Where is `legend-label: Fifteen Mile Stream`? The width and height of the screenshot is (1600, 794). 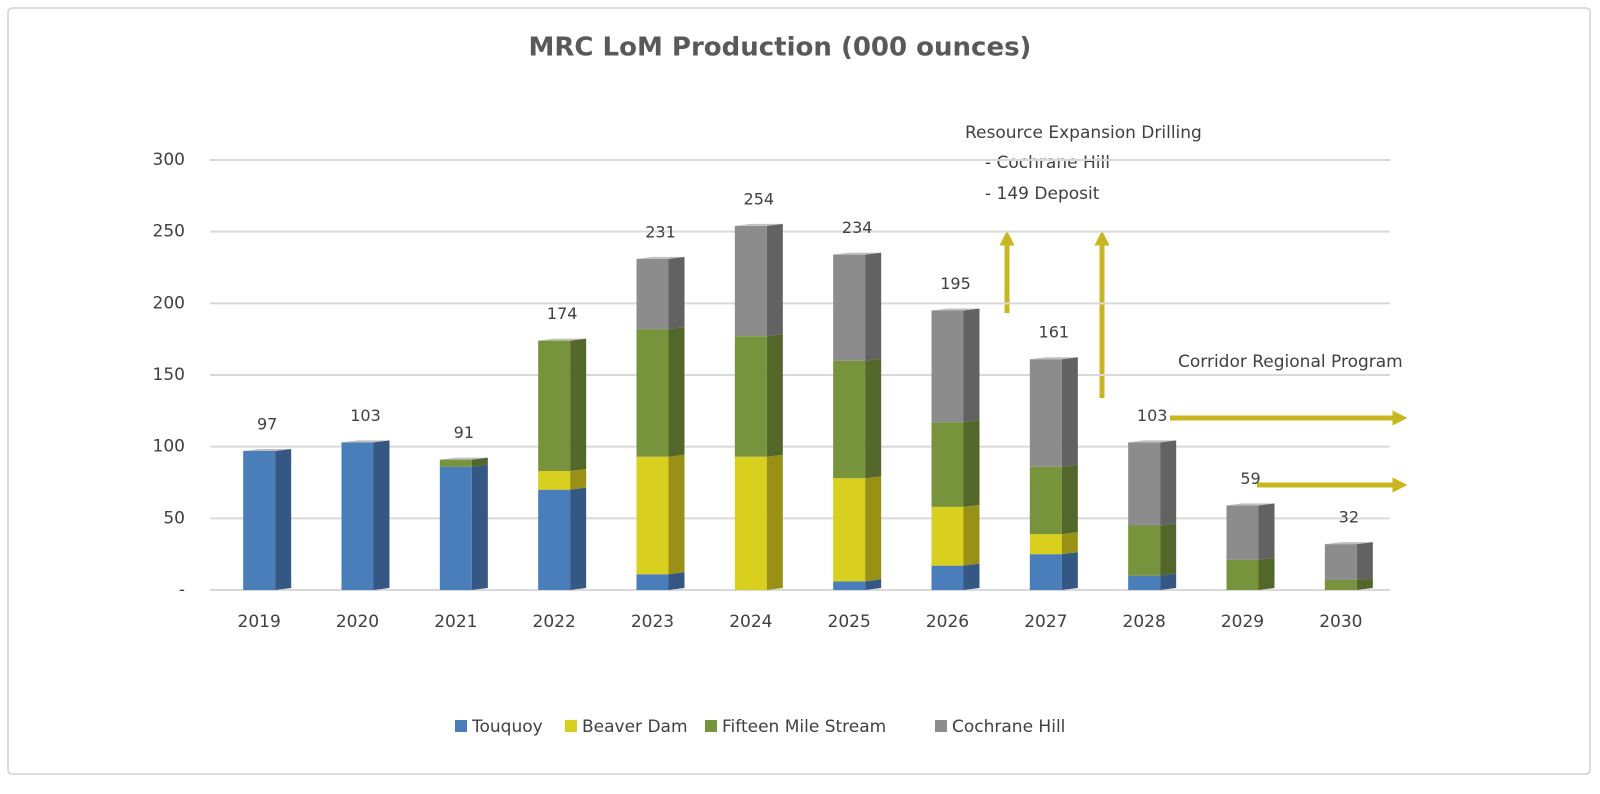 legend-label: Fifteen Mile Stream is located at coordinates (804, 727).